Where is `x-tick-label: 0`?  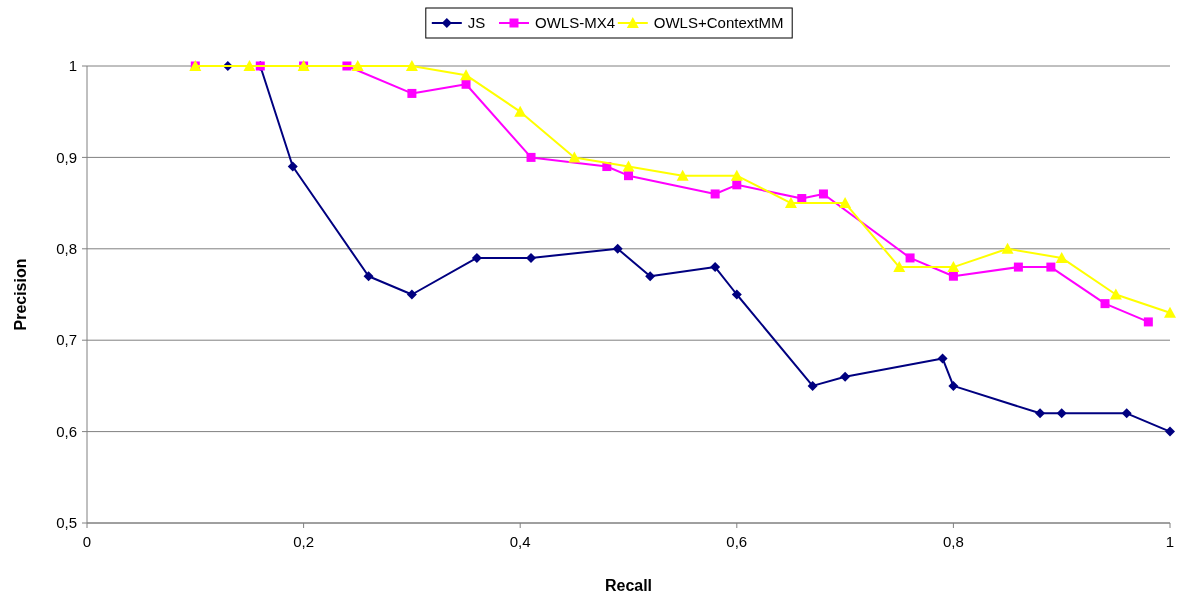
x-tick-label: 0 is located at coordinates (87, 541).